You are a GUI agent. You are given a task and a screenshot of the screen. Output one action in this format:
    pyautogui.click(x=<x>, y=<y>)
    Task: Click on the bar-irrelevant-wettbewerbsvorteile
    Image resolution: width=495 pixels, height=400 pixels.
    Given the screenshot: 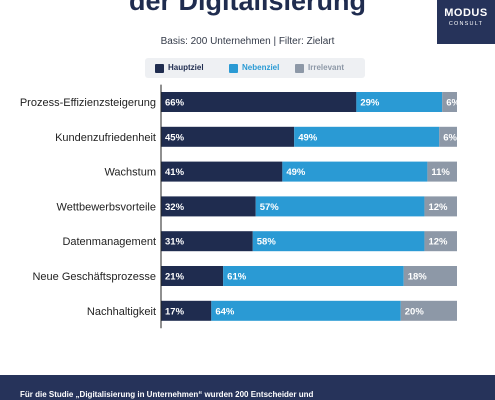 What is the action you would take?
    pyautogui.click(x=440, y=206)
    